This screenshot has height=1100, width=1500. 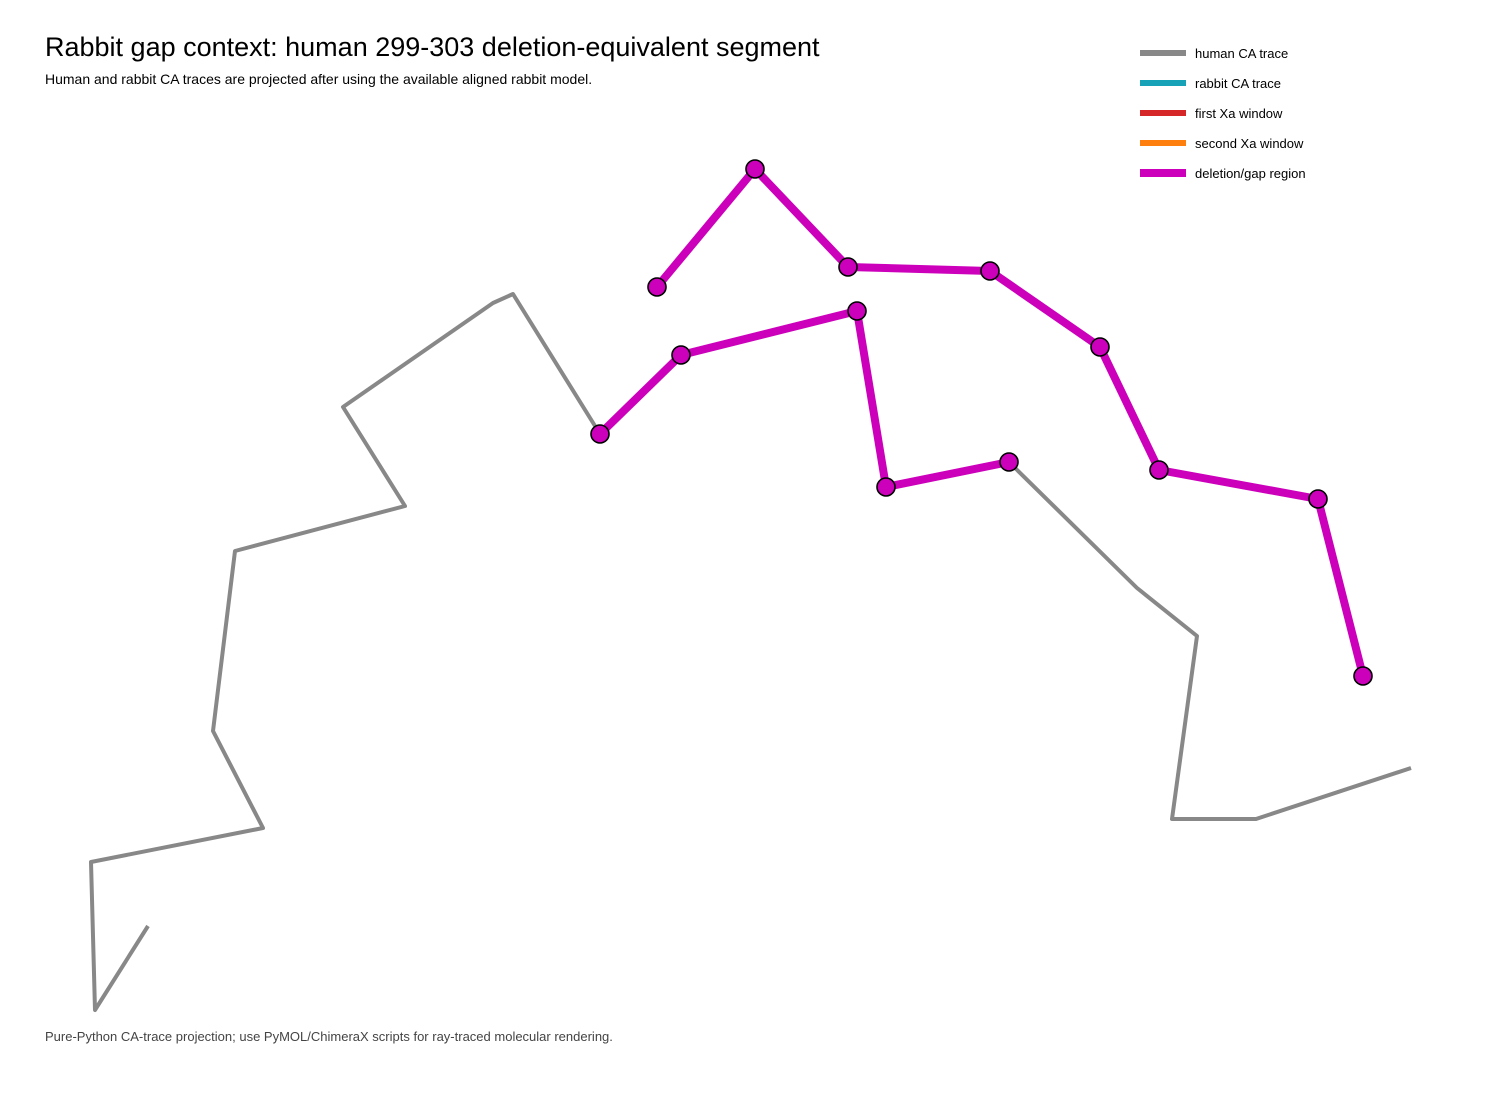 What do you see at coordinates (1209, 640) in the screenshot?
I see `human-trace` at bounding box center [1209, 640].